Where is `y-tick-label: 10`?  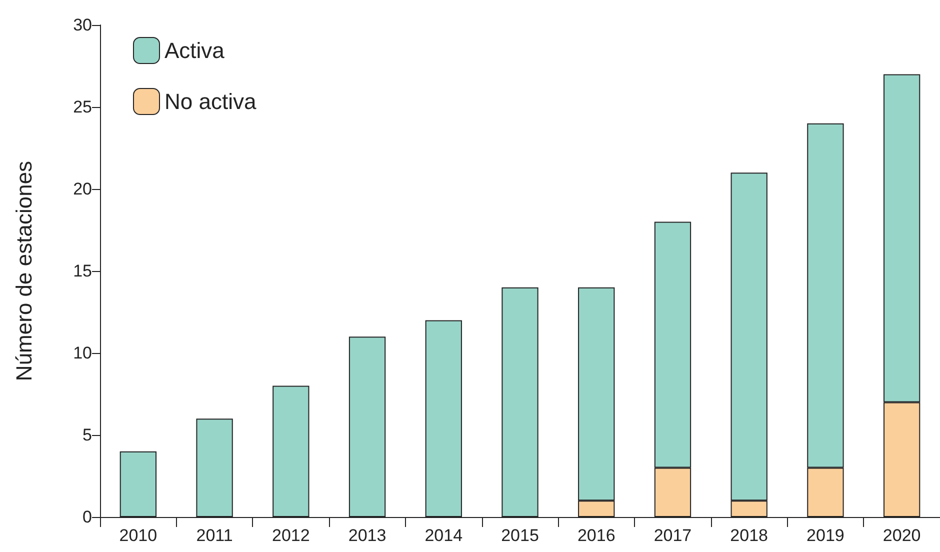
y-tick-label: 10 is located at coordinates (82, 353).